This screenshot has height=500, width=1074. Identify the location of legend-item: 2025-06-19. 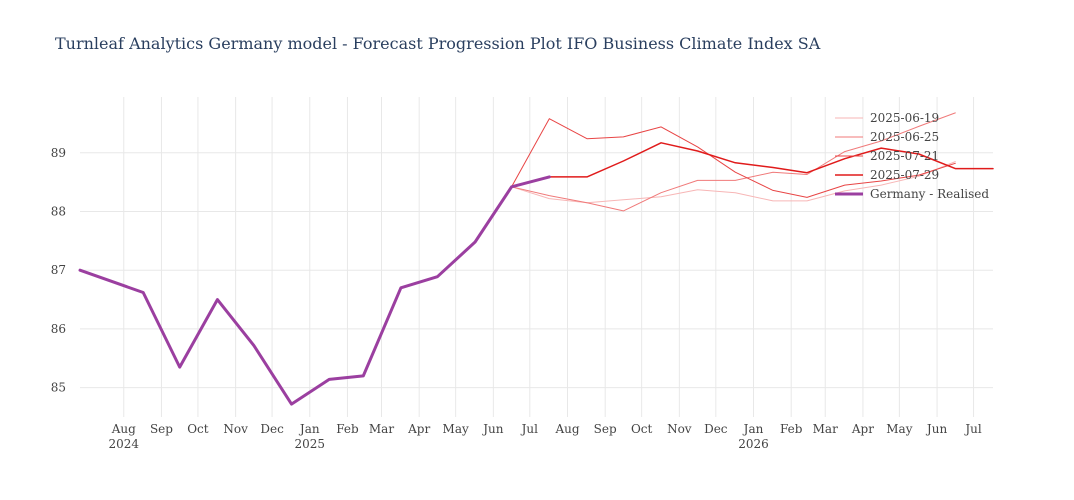
(887, 118).